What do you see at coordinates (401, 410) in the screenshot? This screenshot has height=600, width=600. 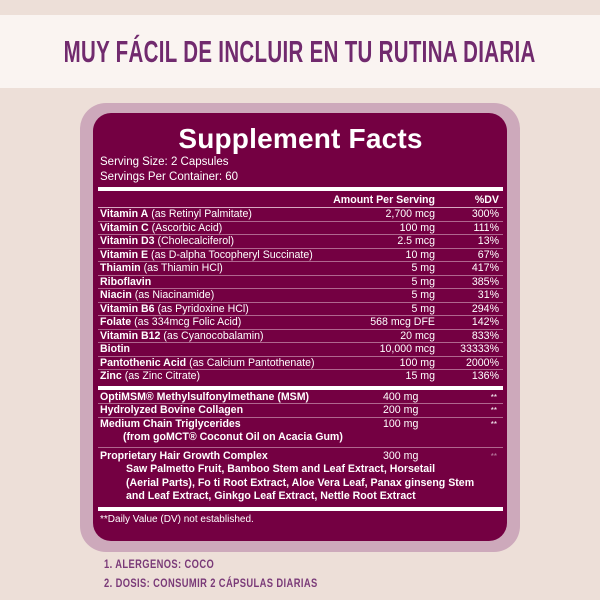 I see `amount: 200 mg` at bounding box center [401, 410].